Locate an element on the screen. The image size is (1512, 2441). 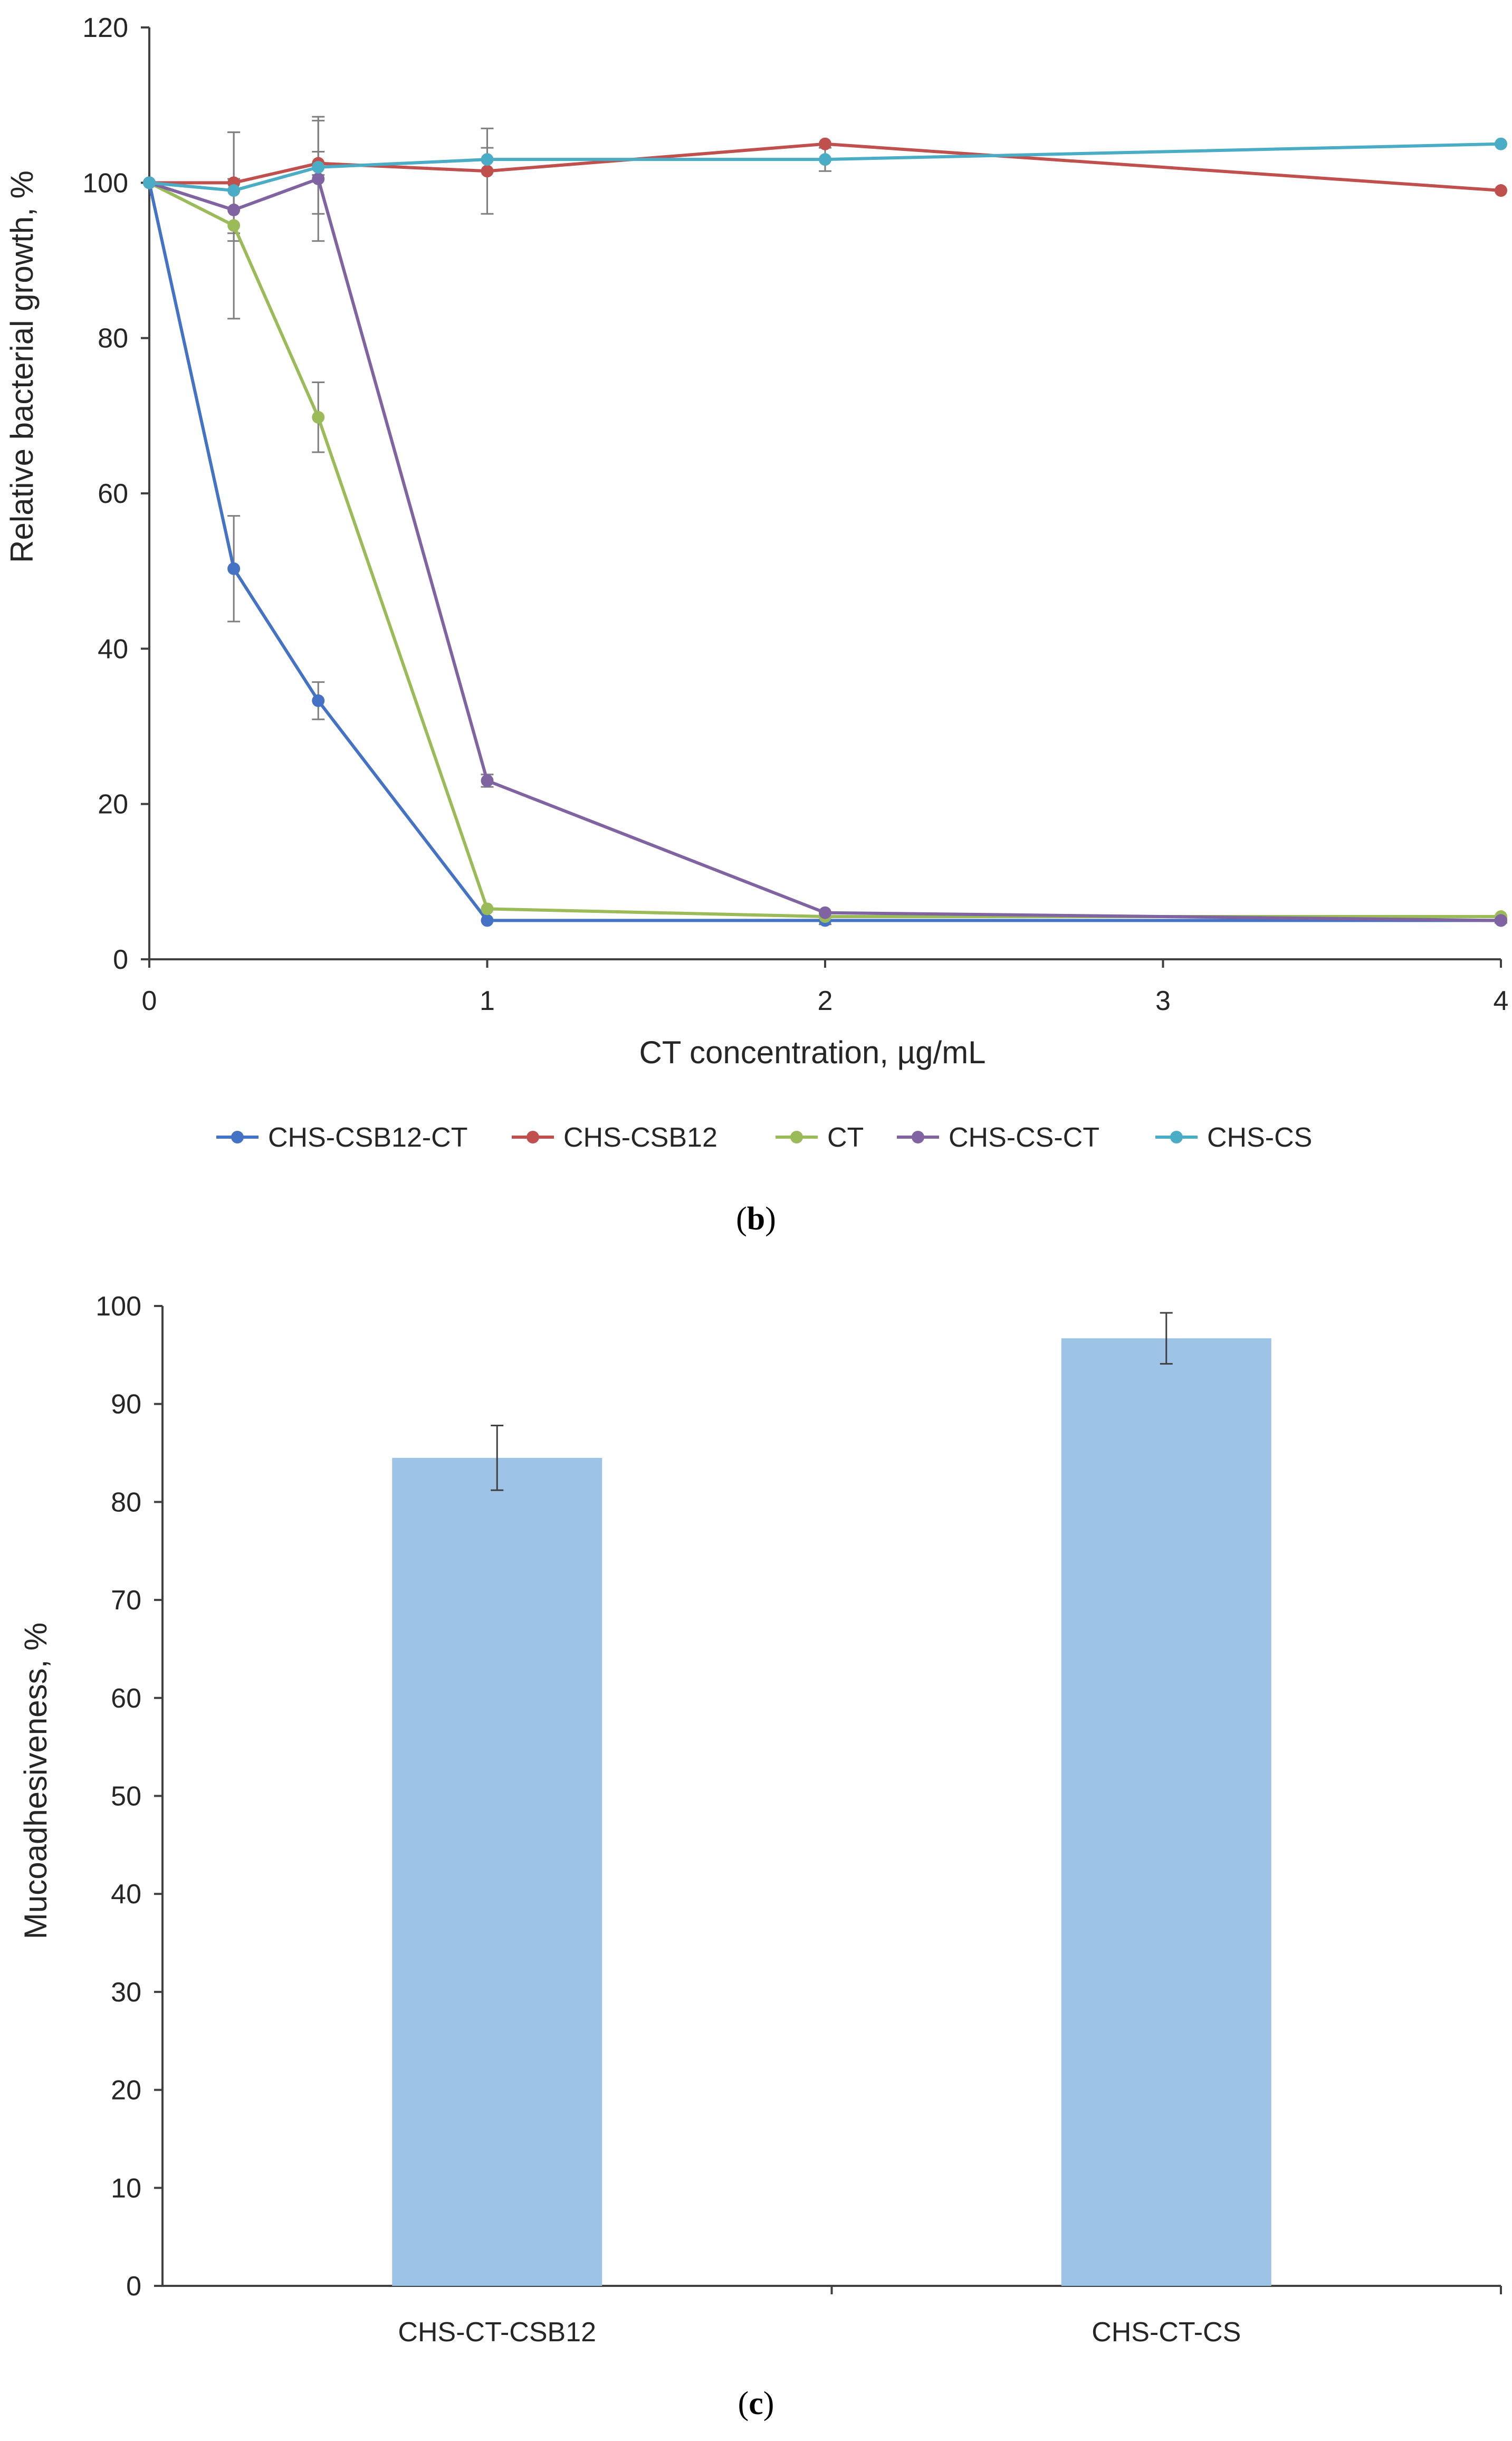
x-category-label-chs-ct-cs: CHS-CT-CS is located at coordinates (1167, 2332).